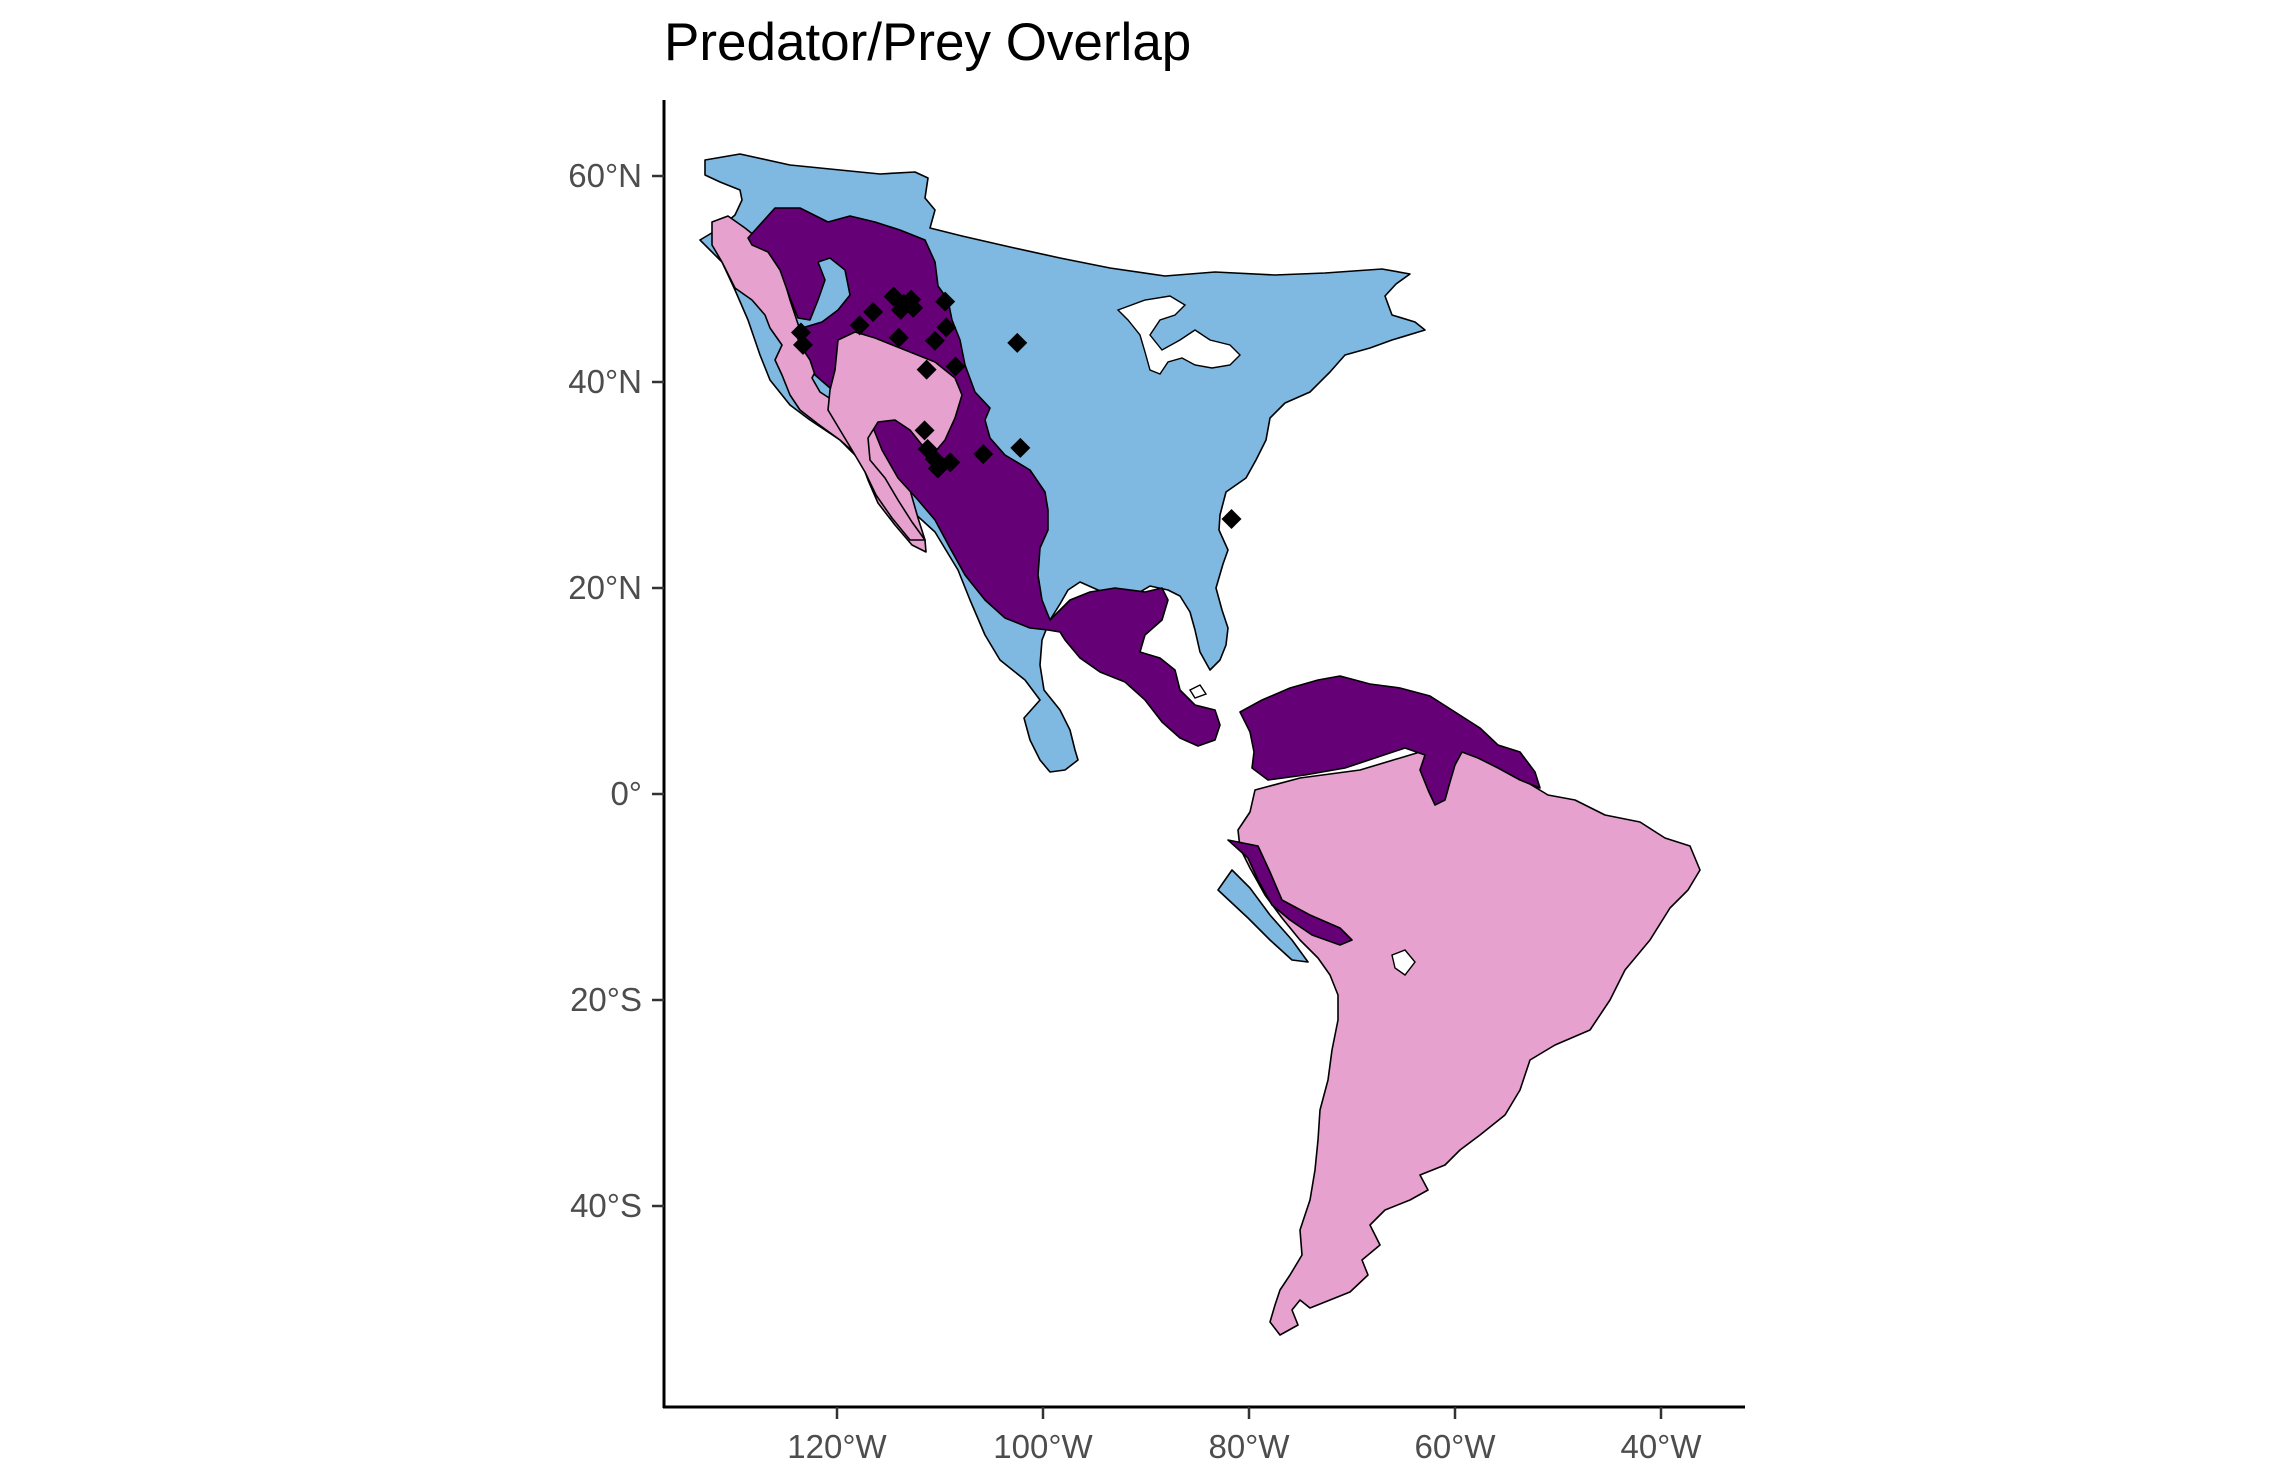  I want to click on x-tick-label: 60°W, so click(1455, 1446).